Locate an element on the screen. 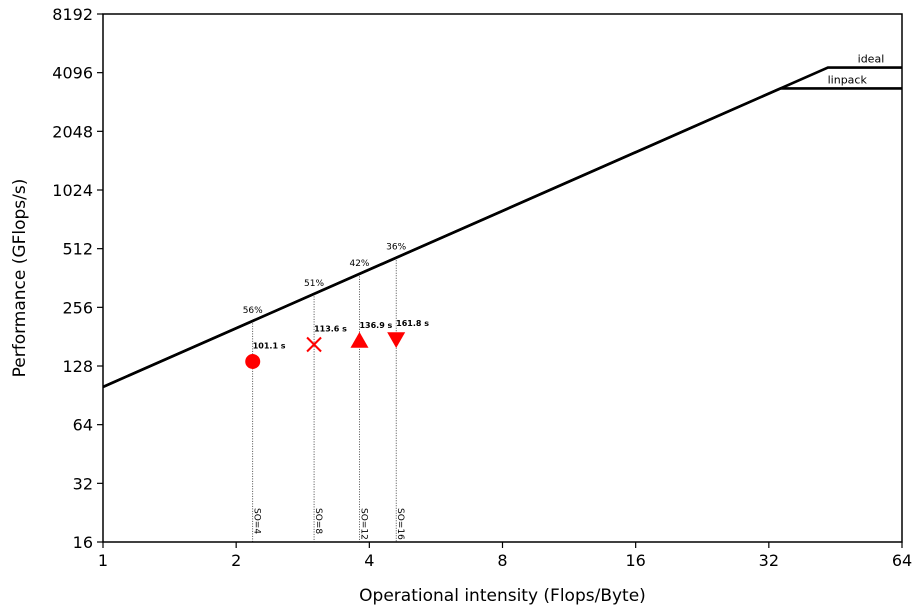  y-tick-label: 32 is located at coordinates (83, 483).